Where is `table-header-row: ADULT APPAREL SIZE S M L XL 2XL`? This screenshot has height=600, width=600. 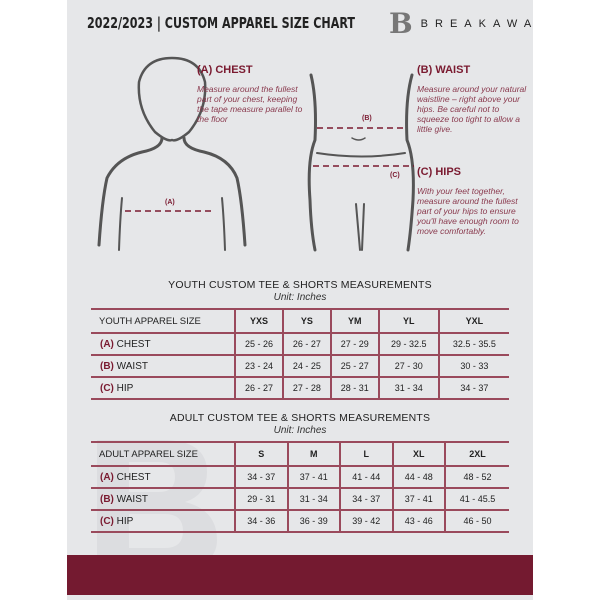 table-header-row: ADULT APPAREL SIZE S M L XL 2XL is located at coordinates (300, 454).